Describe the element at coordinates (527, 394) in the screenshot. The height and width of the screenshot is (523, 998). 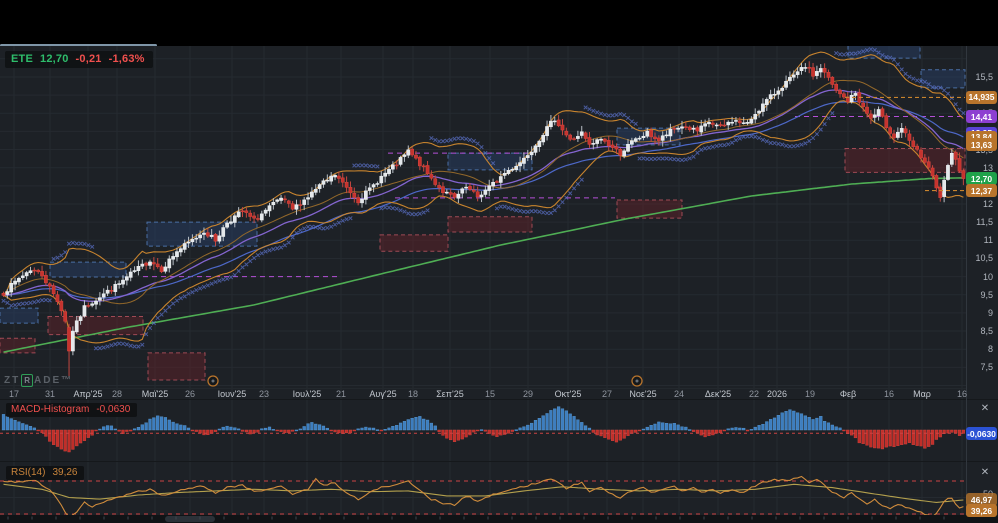
I see `time-axis-label: 29` at that location.